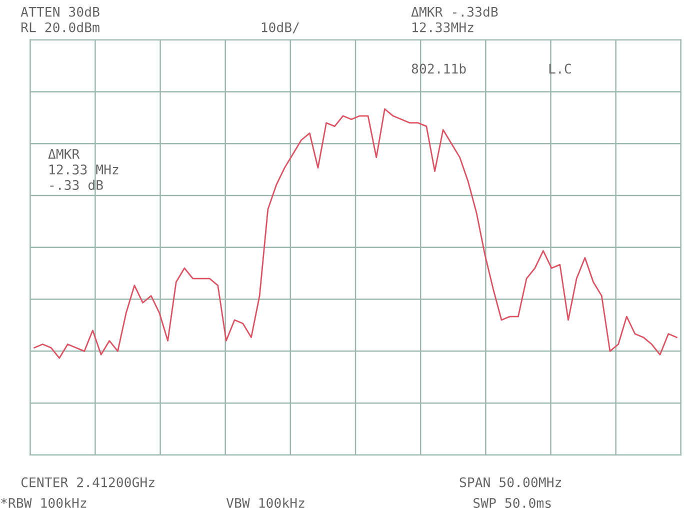 Image resolution: width=685 pixels, height=517 pixels. Describe the element at coordinates (87, 482) in the screenshot. I see `text: CENTER 2.41200GHz` at that location.